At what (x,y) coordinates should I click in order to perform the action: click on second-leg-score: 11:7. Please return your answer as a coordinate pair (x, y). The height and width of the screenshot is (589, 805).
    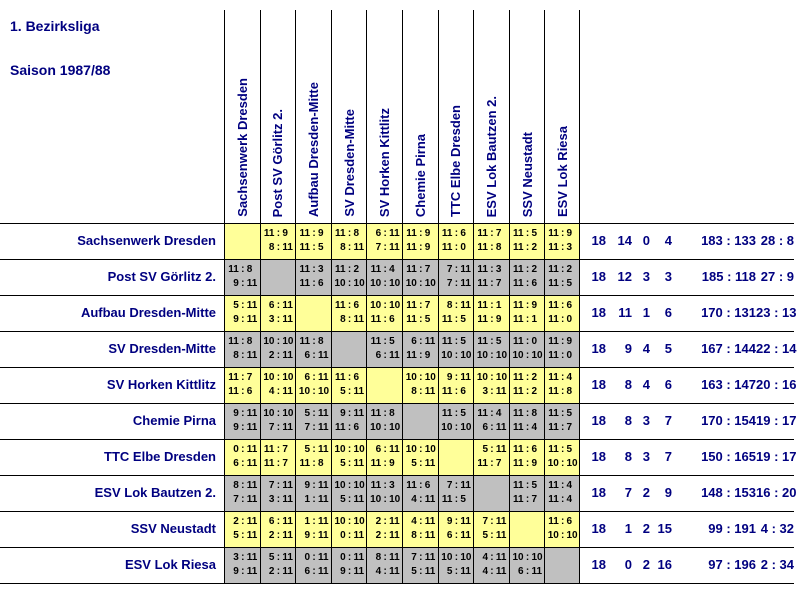
    Looking at the image, I should click on (562, 428).